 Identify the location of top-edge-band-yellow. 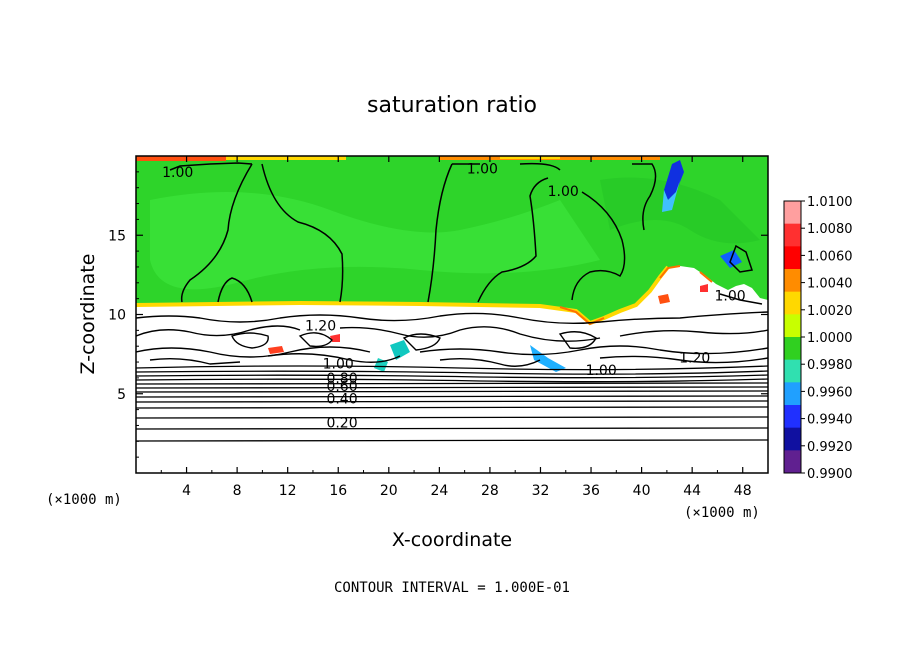
(286, 158).